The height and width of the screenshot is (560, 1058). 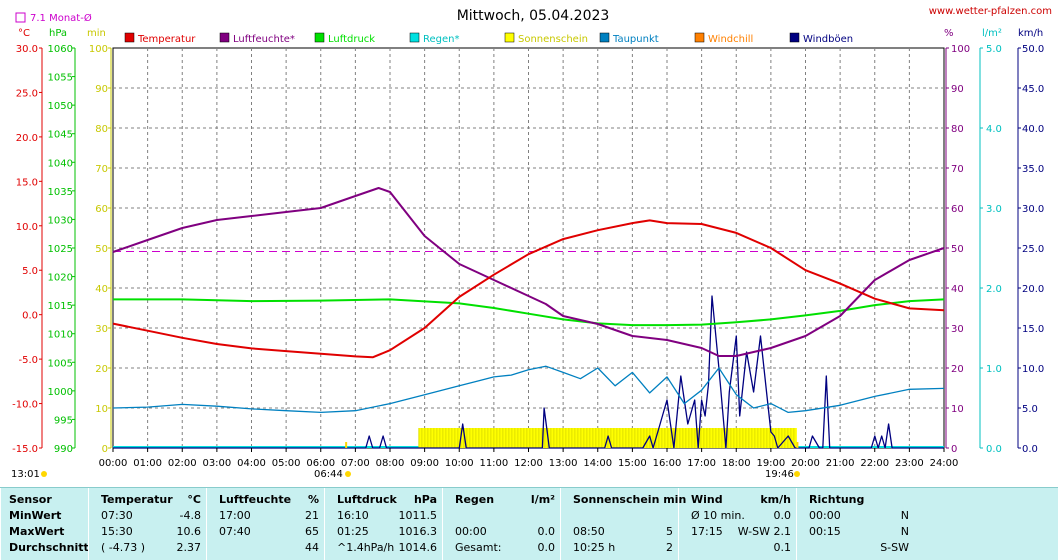 I want to click on month-avg-label: 7.1 Monat-Ø, so click(x=61, y=18).